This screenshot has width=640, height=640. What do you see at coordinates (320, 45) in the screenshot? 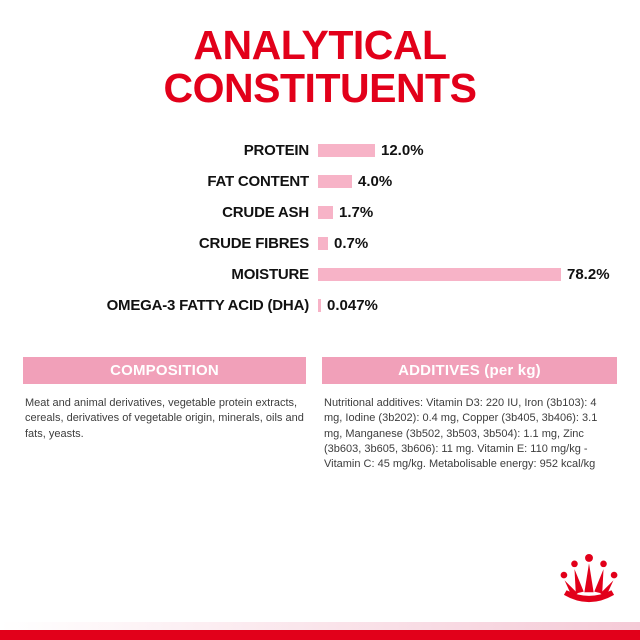
I see `page-title-line1: ANALYTICAL` at bounding box center [320, 45].